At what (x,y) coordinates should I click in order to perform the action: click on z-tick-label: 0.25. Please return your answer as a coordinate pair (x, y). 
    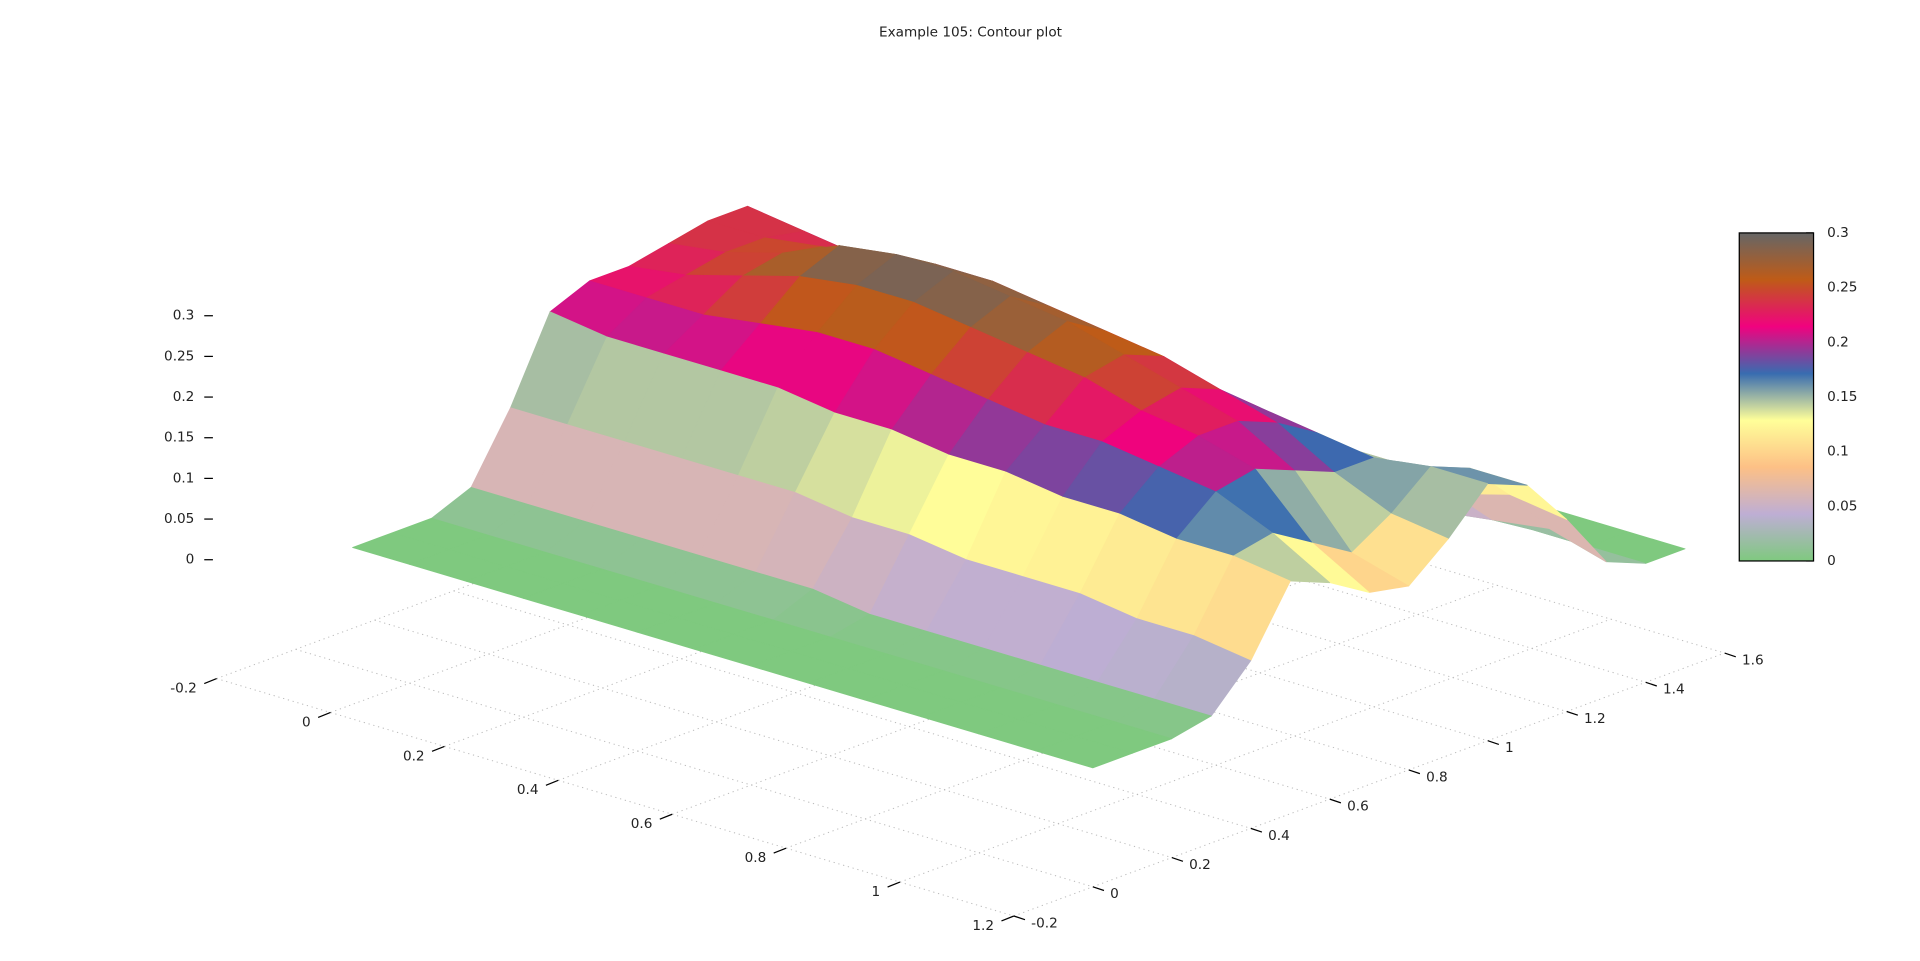
    Looking at the image, I should click on (179, 356).